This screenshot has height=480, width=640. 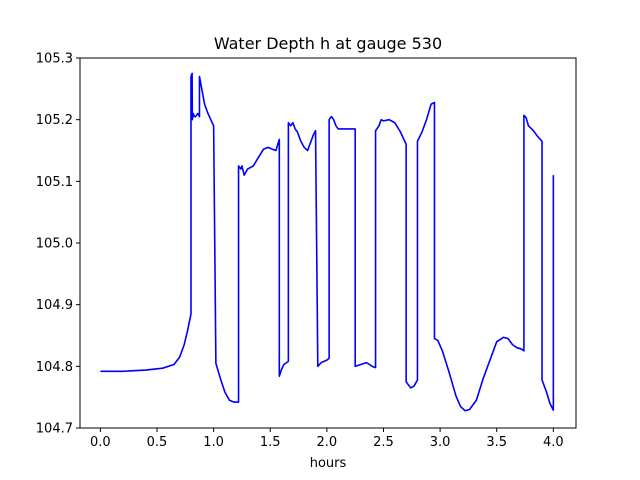 What do you see at coordinates (496, 442) in the screenshot?
I see `x-tick-label: 3.5` at bounding box center [496, 442].